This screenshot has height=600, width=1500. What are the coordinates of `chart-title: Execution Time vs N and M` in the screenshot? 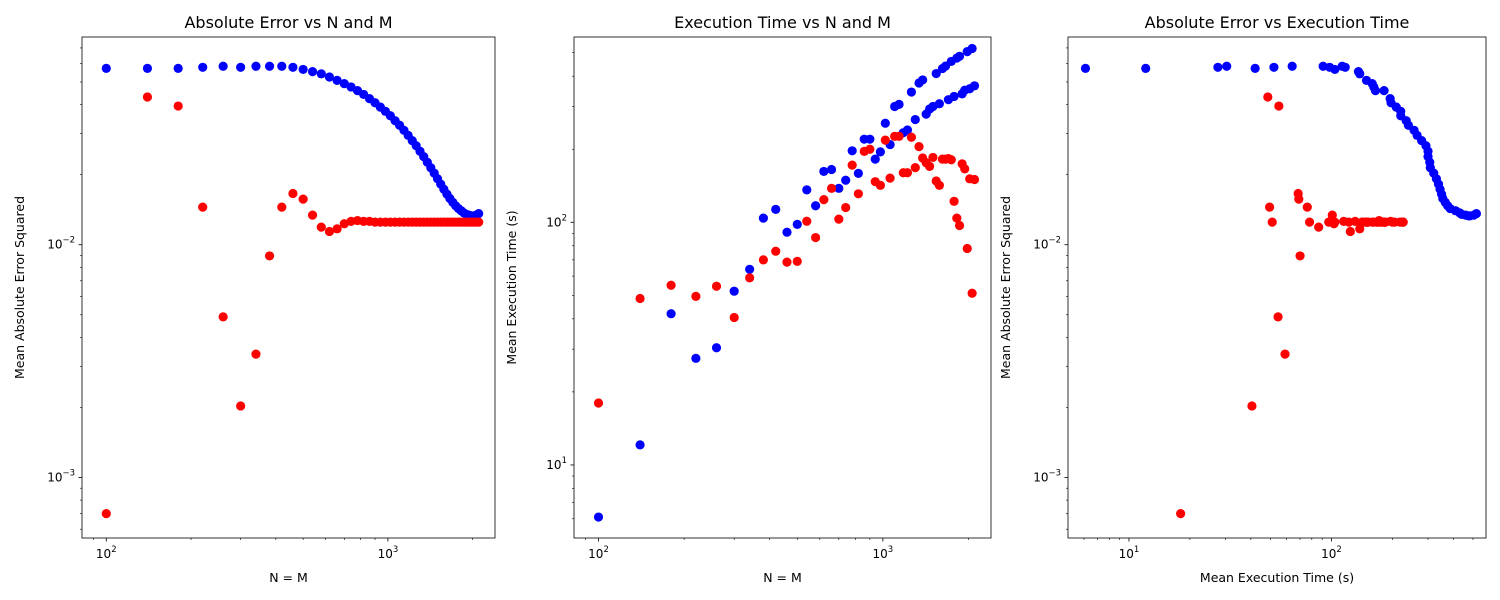 It's located at (782, 22).